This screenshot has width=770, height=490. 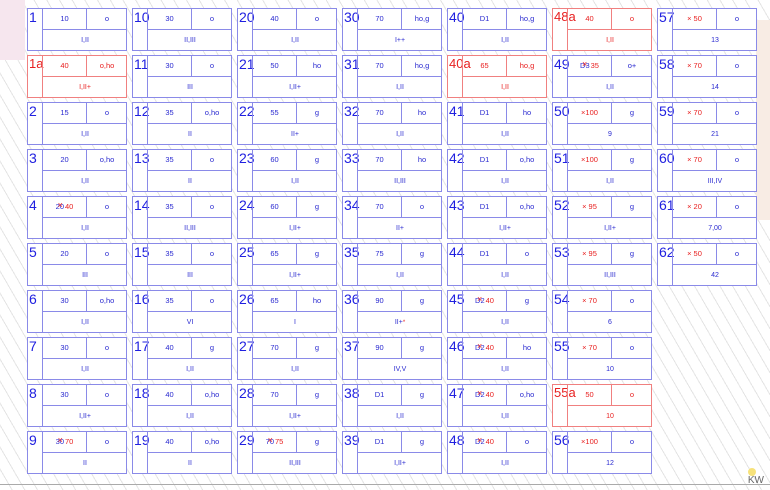 What do you see at coordinates (602, 217) in the screenshot?
I see `plot-cell-52: 52 × 95 g I,II+` at bounding box center [602, 217].